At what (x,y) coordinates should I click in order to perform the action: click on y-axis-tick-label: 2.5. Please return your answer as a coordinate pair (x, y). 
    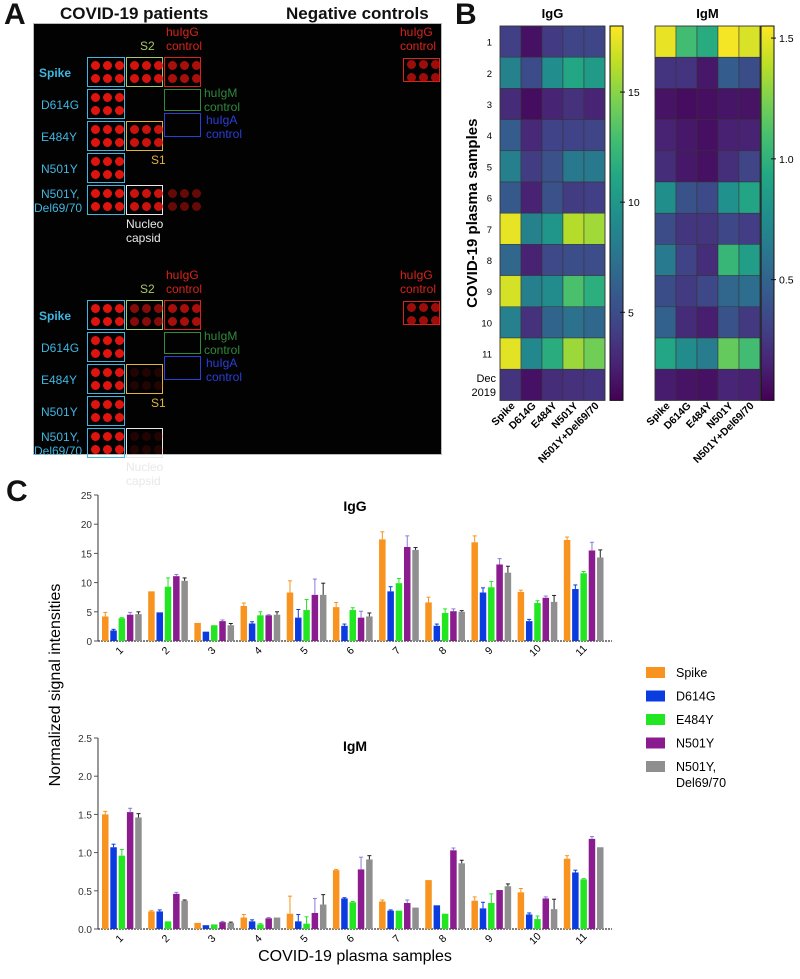
    Looking at the image, I should click on (85, 739).